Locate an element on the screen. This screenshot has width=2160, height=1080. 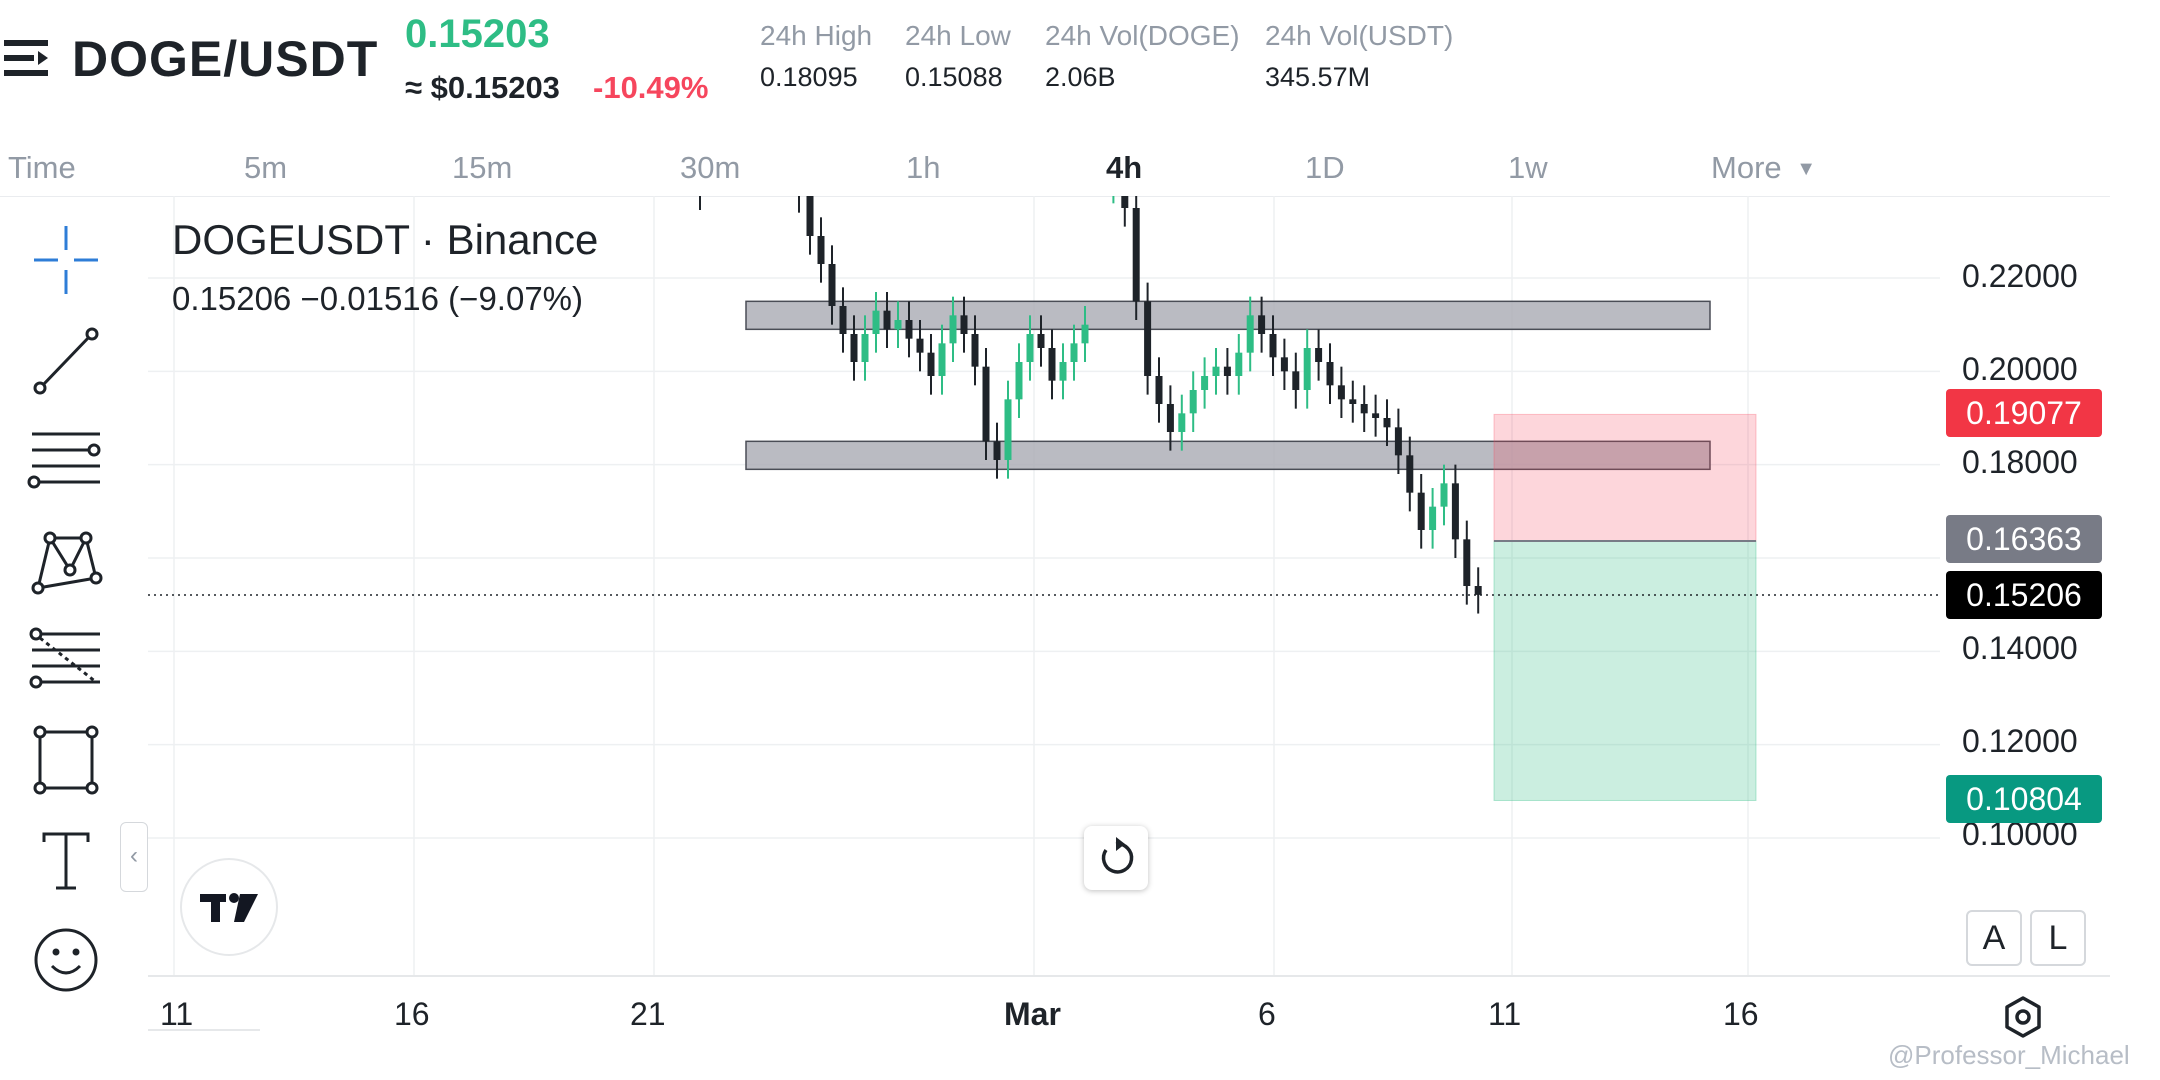
tab-15m: 15m is located at coordinates (482, 167).